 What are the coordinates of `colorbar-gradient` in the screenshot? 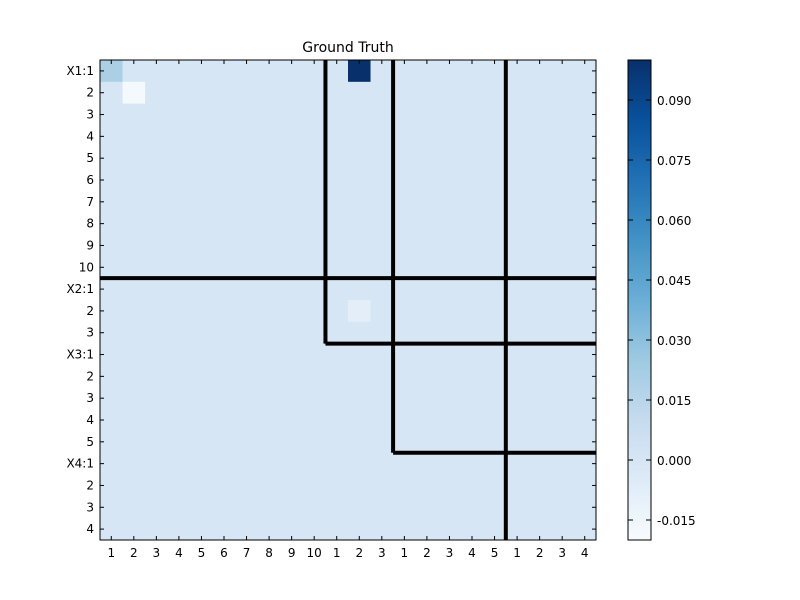 It's located at (639, 300).